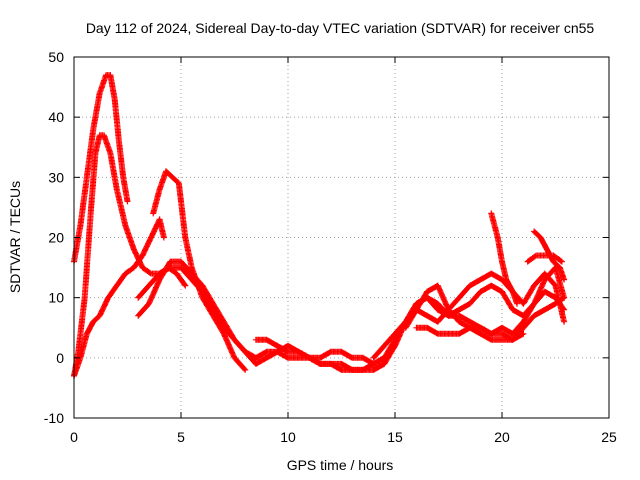 This screenshot has height=480, width=640. Describe the element at coordinates (56, 298) in the screenshot. I see `y-tick-label: 10` at that location.